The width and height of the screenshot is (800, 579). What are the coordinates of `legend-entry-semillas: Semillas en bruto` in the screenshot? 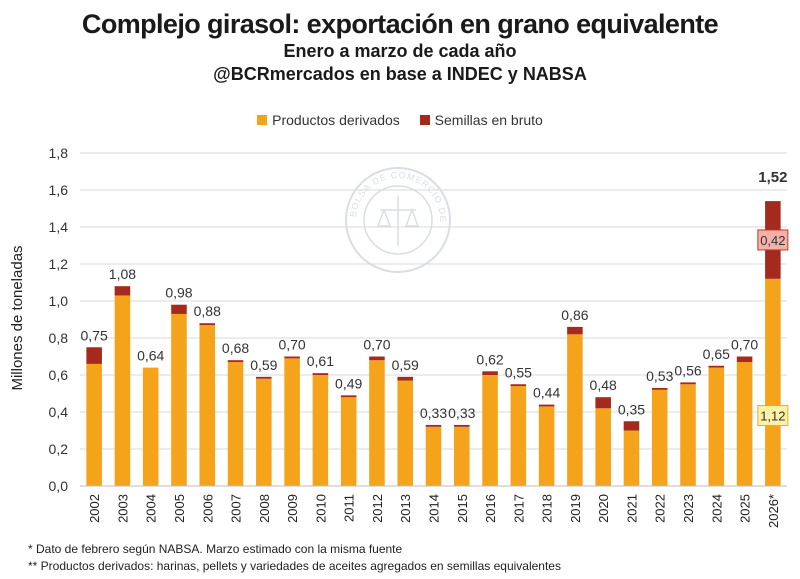 It's located at (481, 120).